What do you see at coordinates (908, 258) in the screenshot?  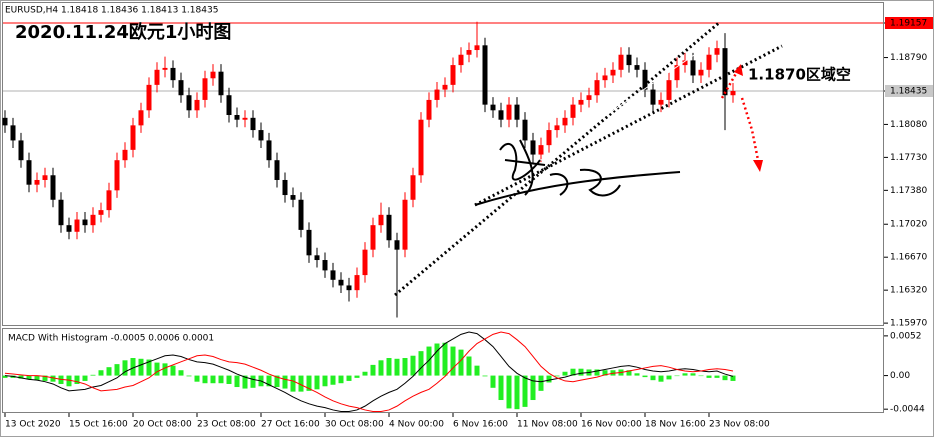 I see `y-tick-label: 1.16670` at bounding box center [908, 258].